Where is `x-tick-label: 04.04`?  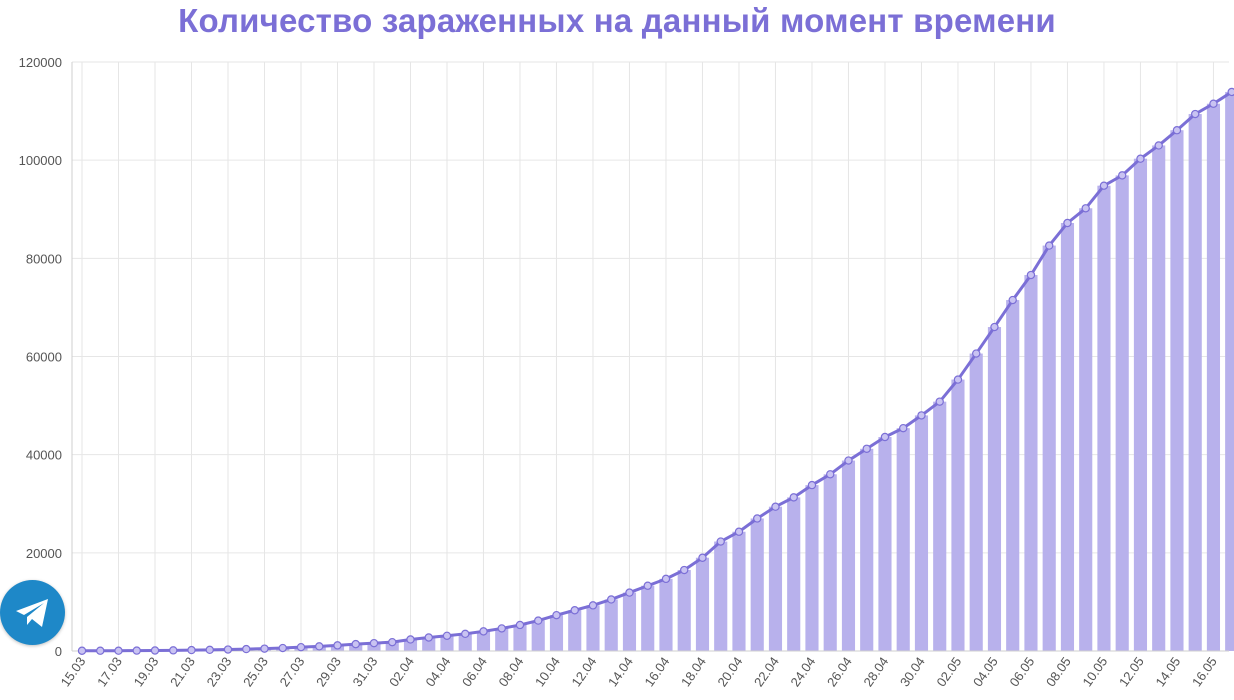
x-tick-label: 04.04 is located at coordinates (437, 671).